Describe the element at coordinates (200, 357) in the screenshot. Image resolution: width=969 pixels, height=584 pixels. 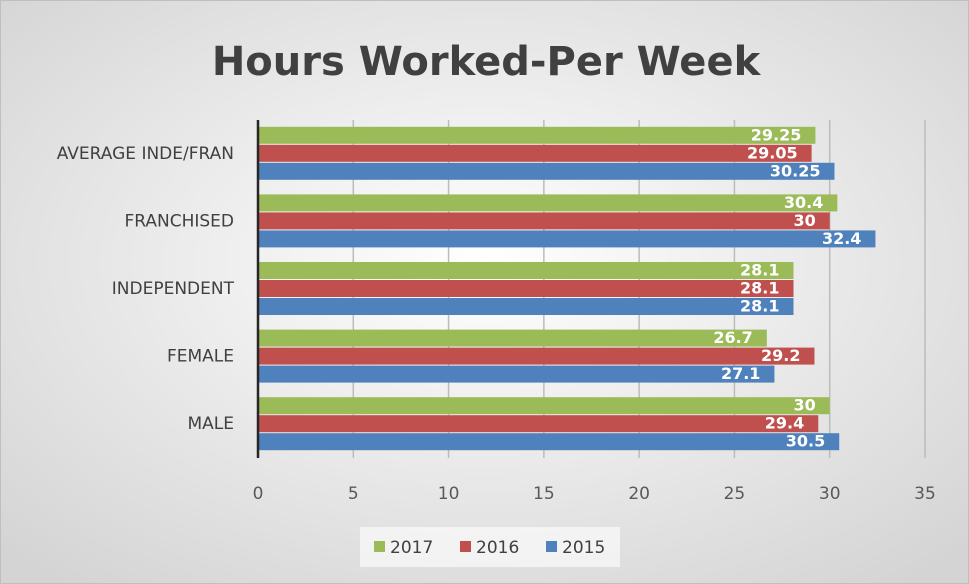
I see `y-tick-label: FEMALE` at that location.